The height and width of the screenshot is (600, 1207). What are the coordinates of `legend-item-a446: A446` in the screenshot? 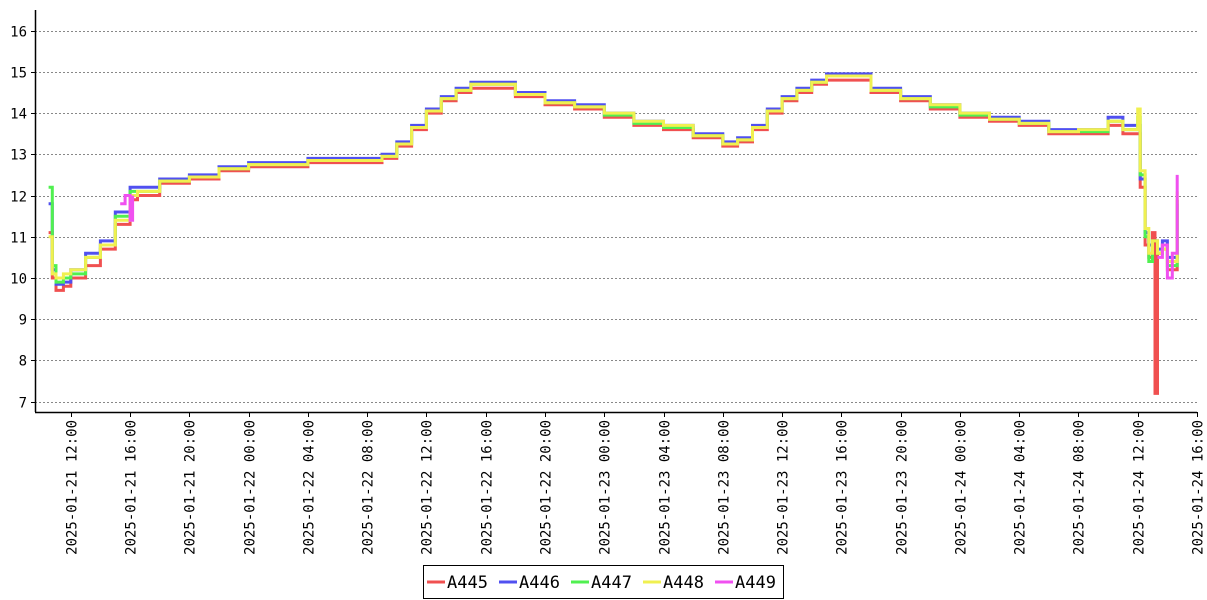 It's located at (529, 583).